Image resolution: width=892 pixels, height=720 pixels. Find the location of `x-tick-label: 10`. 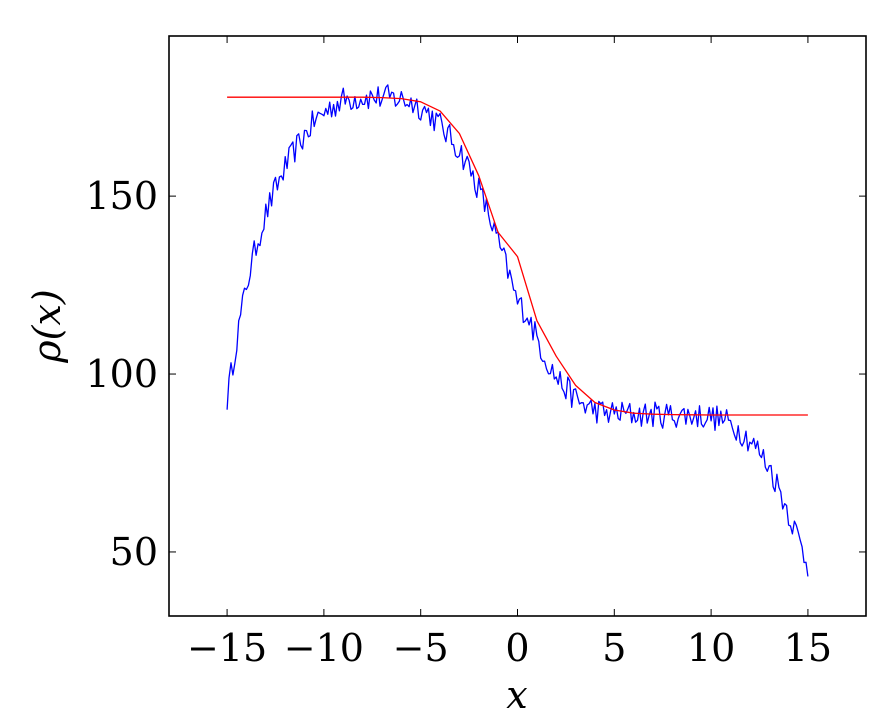

x-tick-label: 10 is located at coordinates (711, 648).